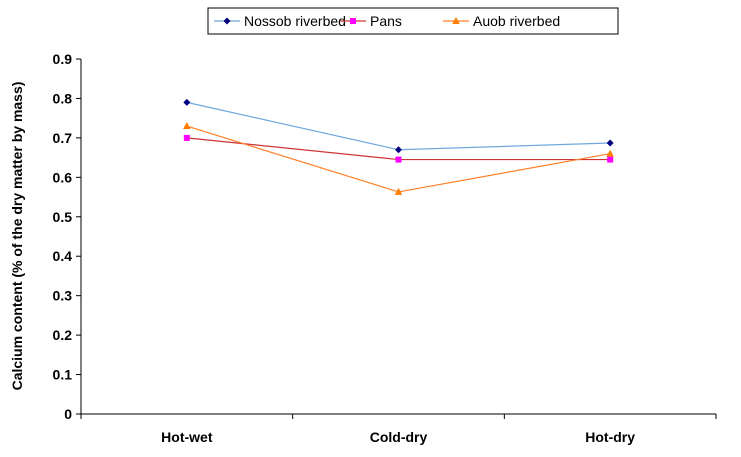 The height and width of the screenshot is (457, 741). Describe the element at coordinates (63, 296) in the screenshot. I see `y-tick-label: 0.3` at that location.